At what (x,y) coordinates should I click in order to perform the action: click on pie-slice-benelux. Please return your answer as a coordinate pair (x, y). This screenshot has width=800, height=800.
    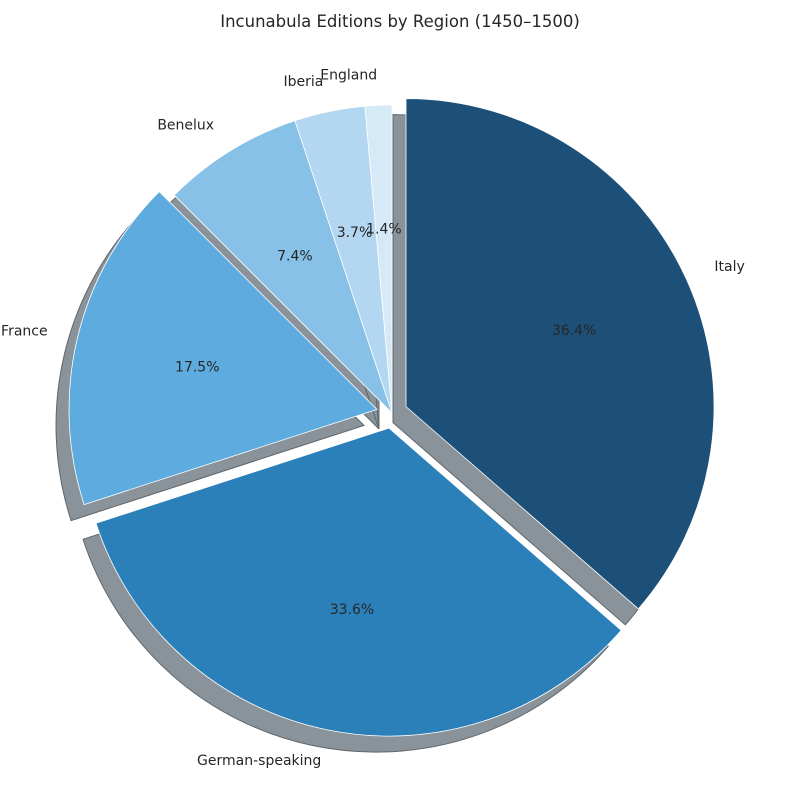
    Looking at the image, I should click on (283, 267).